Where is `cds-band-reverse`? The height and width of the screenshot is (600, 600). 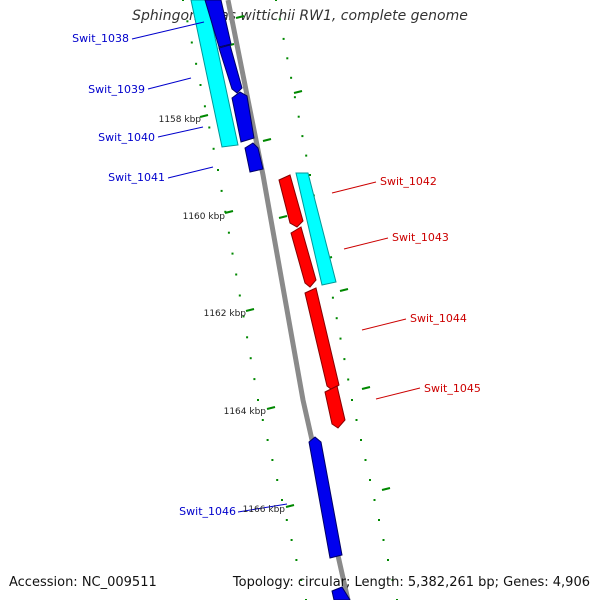 cds-band-reverse is located at coordinates (316, 229).